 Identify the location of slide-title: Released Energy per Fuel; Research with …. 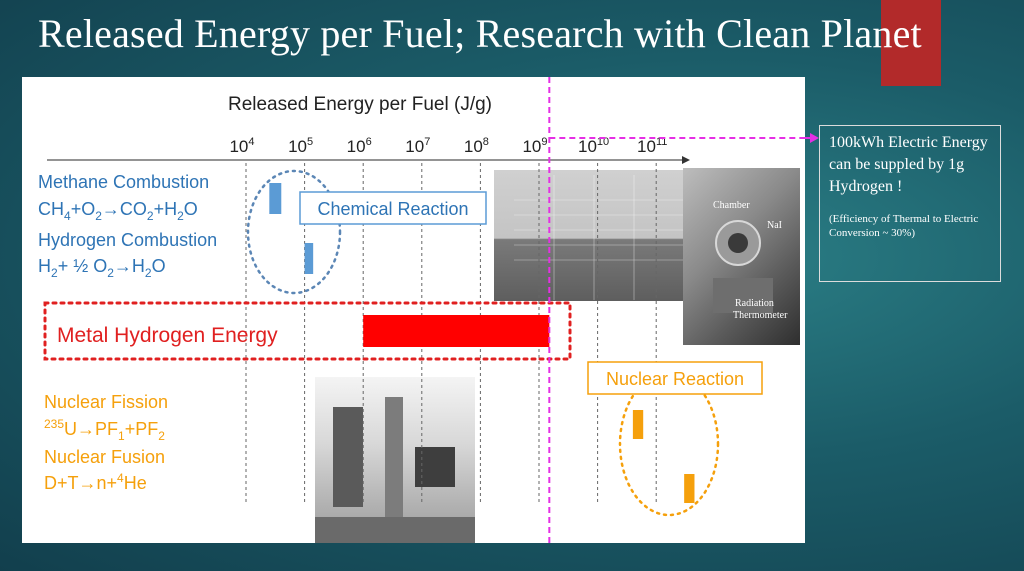
(480, 33).